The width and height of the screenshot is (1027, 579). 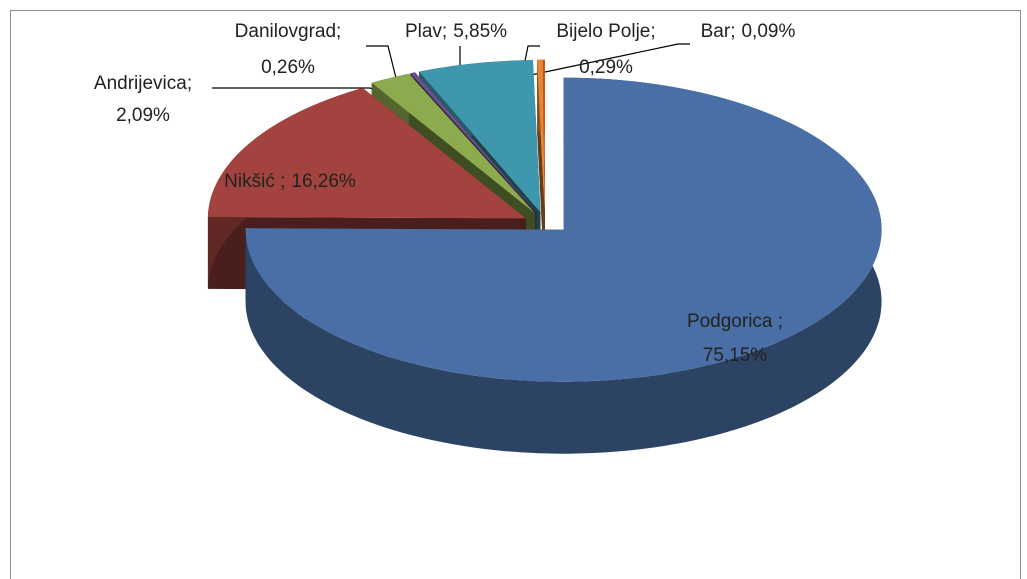 What do you see at coordinates (426, 31) in the screenshot?
I see `label-category: Plav;` at bounding box center [426, 31].